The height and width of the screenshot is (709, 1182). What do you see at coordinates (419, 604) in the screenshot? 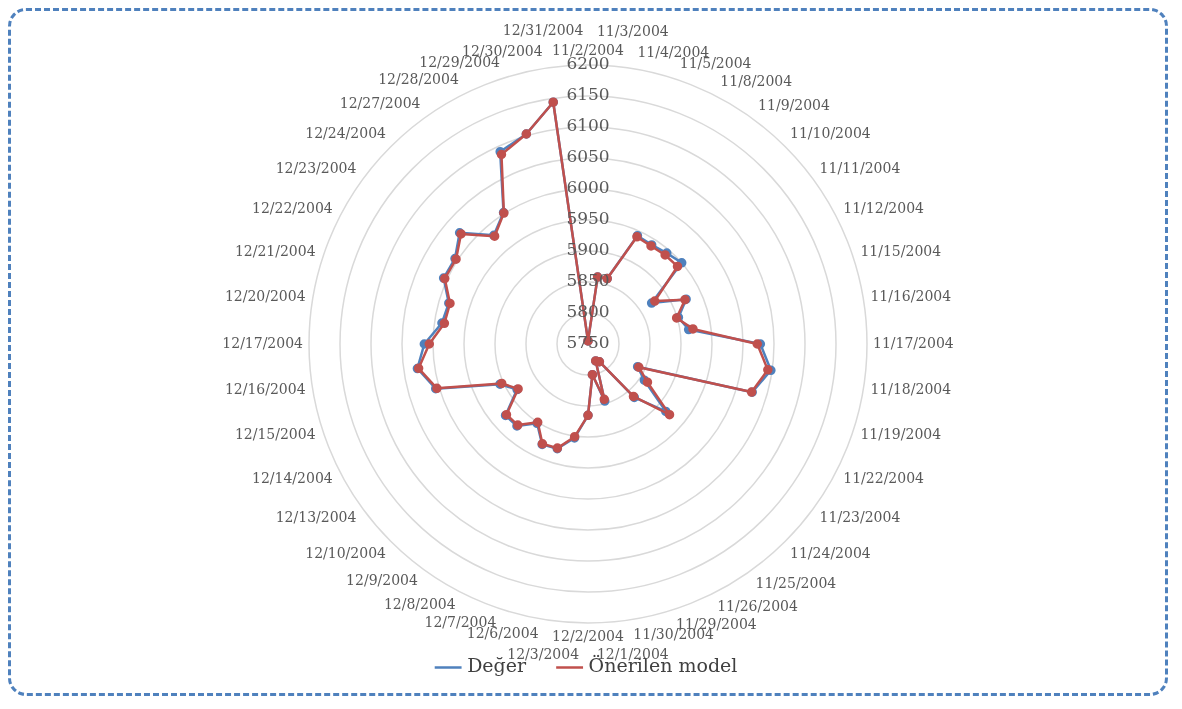
I see `spoke-label: 12/8/2004` at bounding box center [419, 604].